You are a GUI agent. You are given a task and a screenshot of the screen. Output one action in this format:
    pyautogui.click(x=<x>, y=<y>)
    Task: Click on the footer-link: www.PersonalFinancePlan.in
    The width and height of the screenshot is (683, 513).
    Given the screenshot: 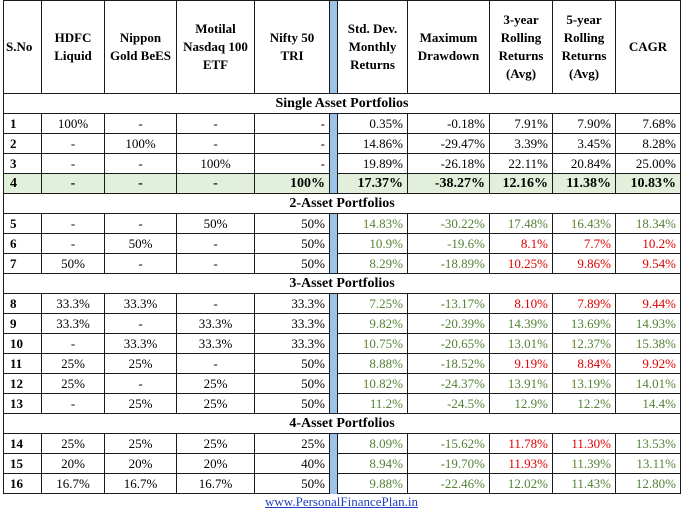 What is the action you would take?
    pyautogui.click(x=341, y=501)
    